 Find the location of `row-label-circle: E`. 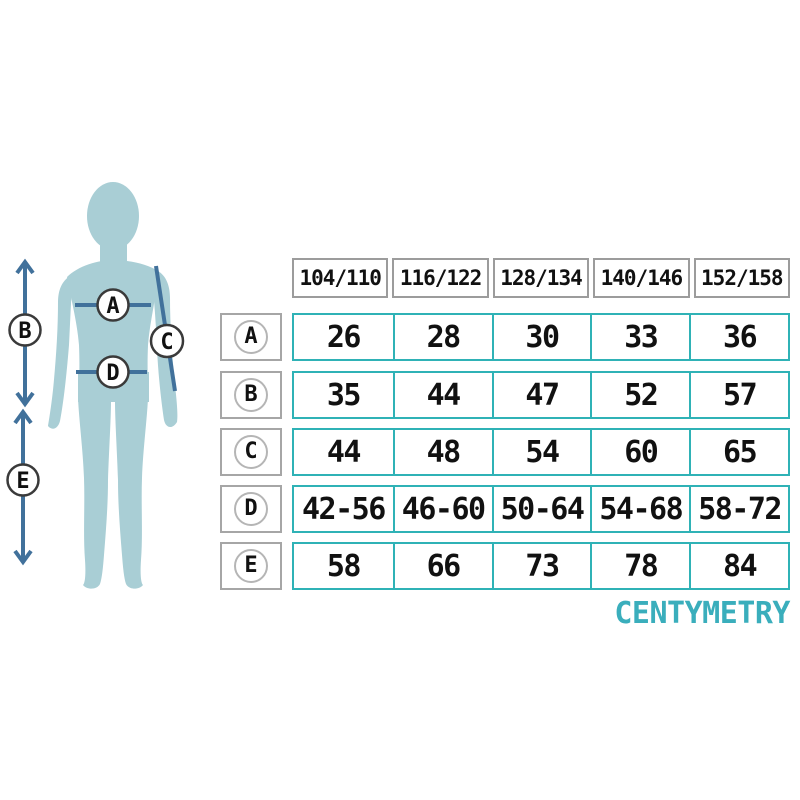

row-label-circle: E is located at coordinates (251, 566).